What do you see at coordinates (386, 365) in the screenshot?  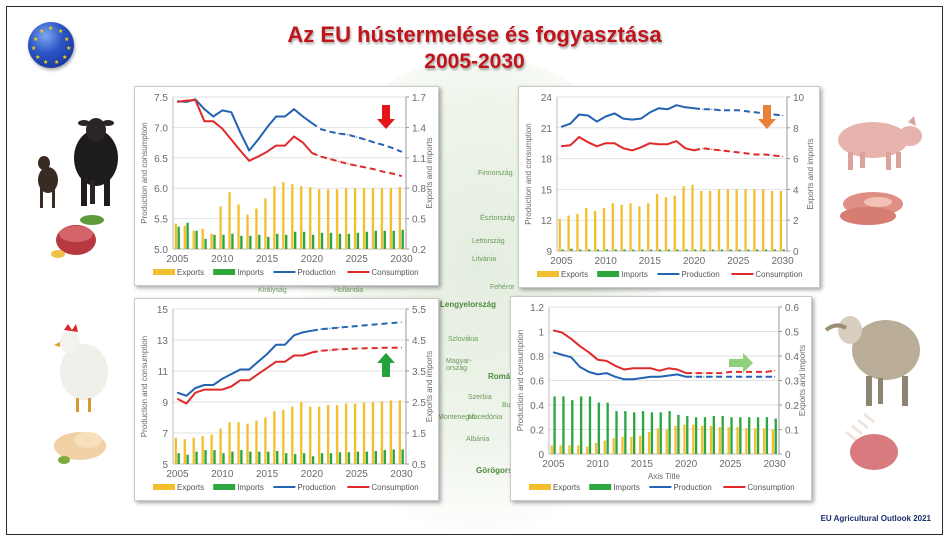 I see `trend-arrow-up-icon` at bounding box center [386, 365].